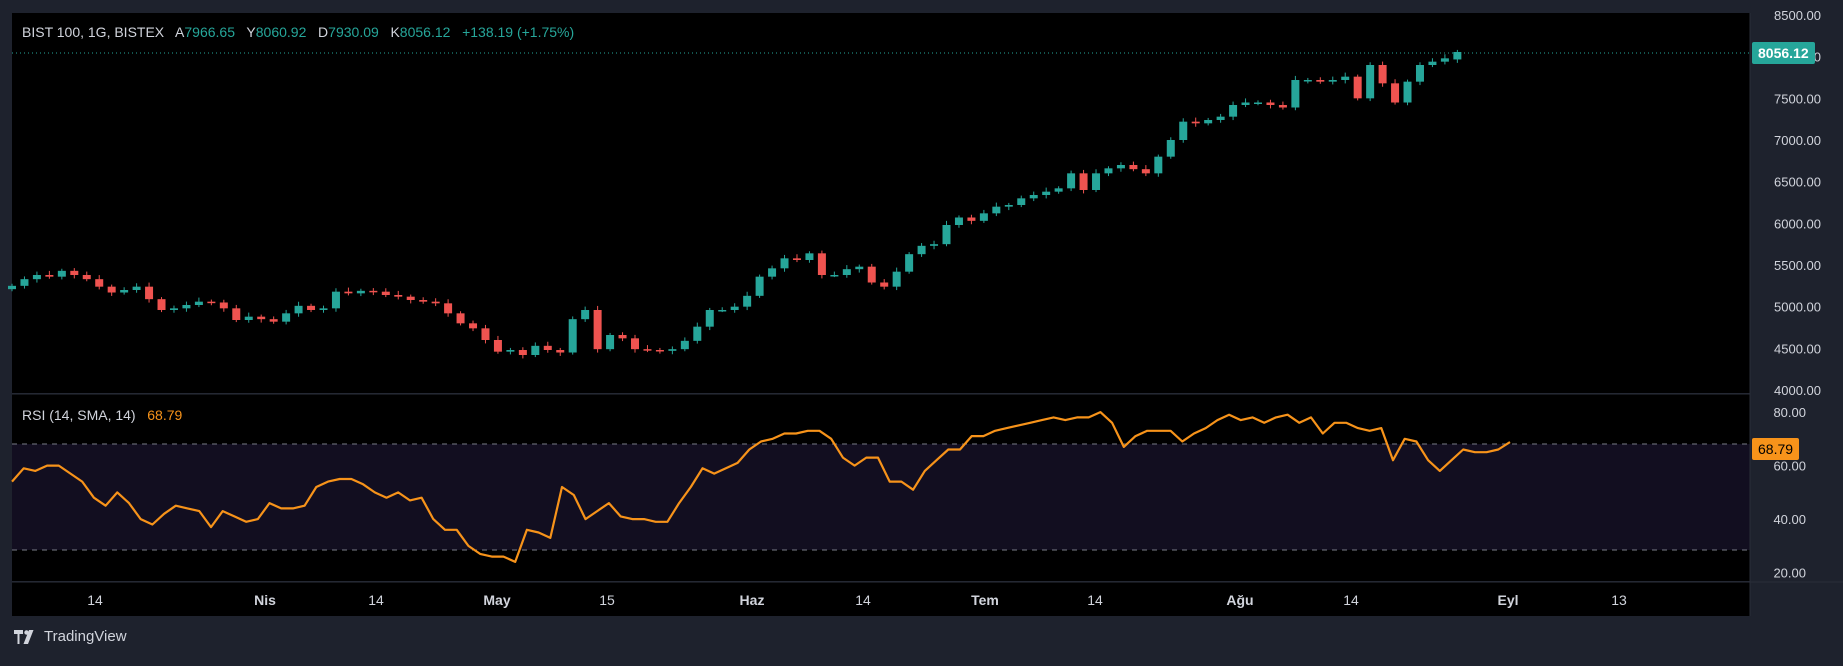 This screenshot has width=1843, height=666. What do you see at coordinates (85, 636) in the screenshot?
I see `brand-name: TradingView` at bounding box center [85, 636].